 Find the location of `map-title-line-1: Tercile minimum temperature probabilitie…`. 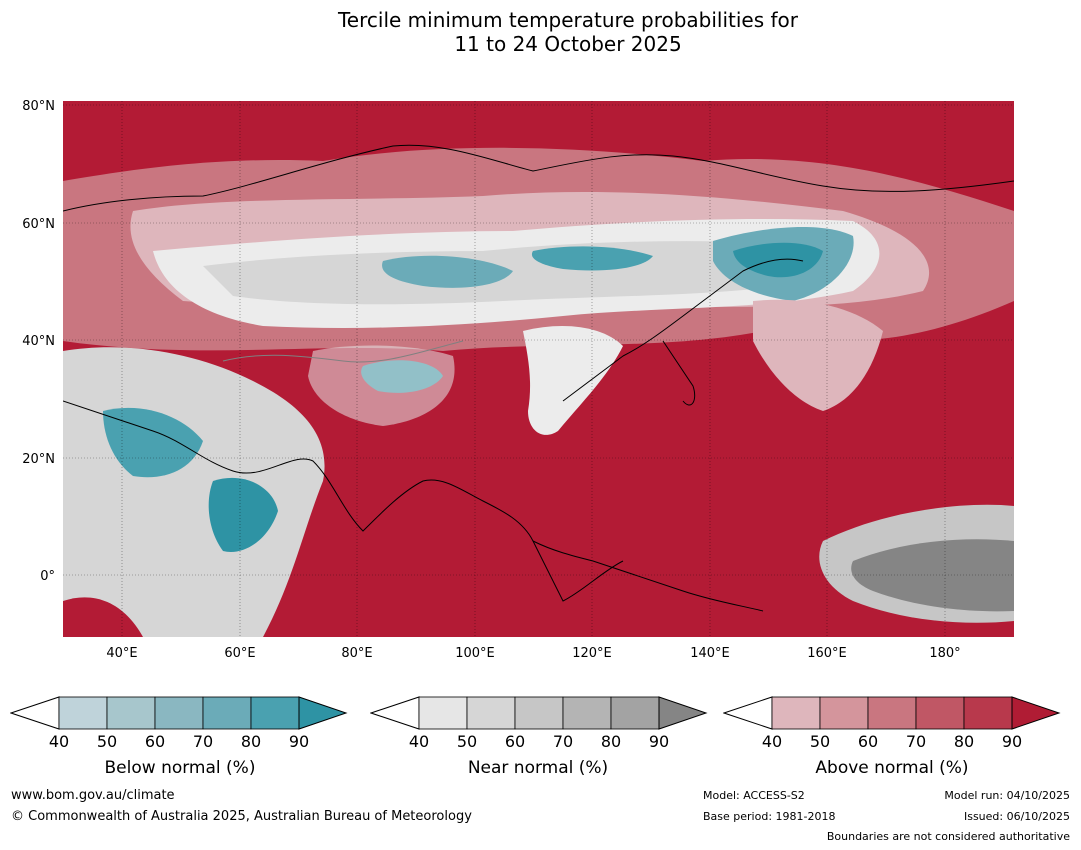

map-title-line-1: Tercile minimum temperature probabilitie… is located at coordinates (568, 20).